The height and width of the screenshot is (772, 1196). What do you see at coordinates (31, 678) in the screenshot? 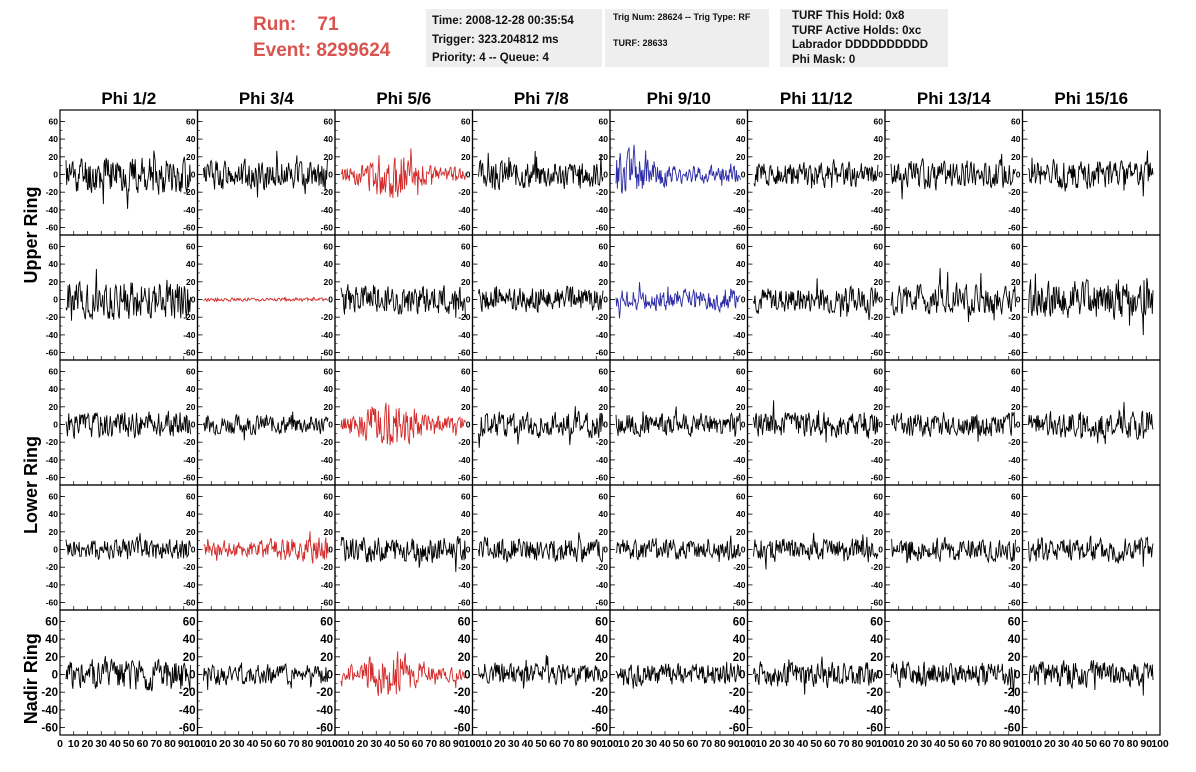
I see `row-label-3: Nadir Ring` at bounding box center [31, 678].